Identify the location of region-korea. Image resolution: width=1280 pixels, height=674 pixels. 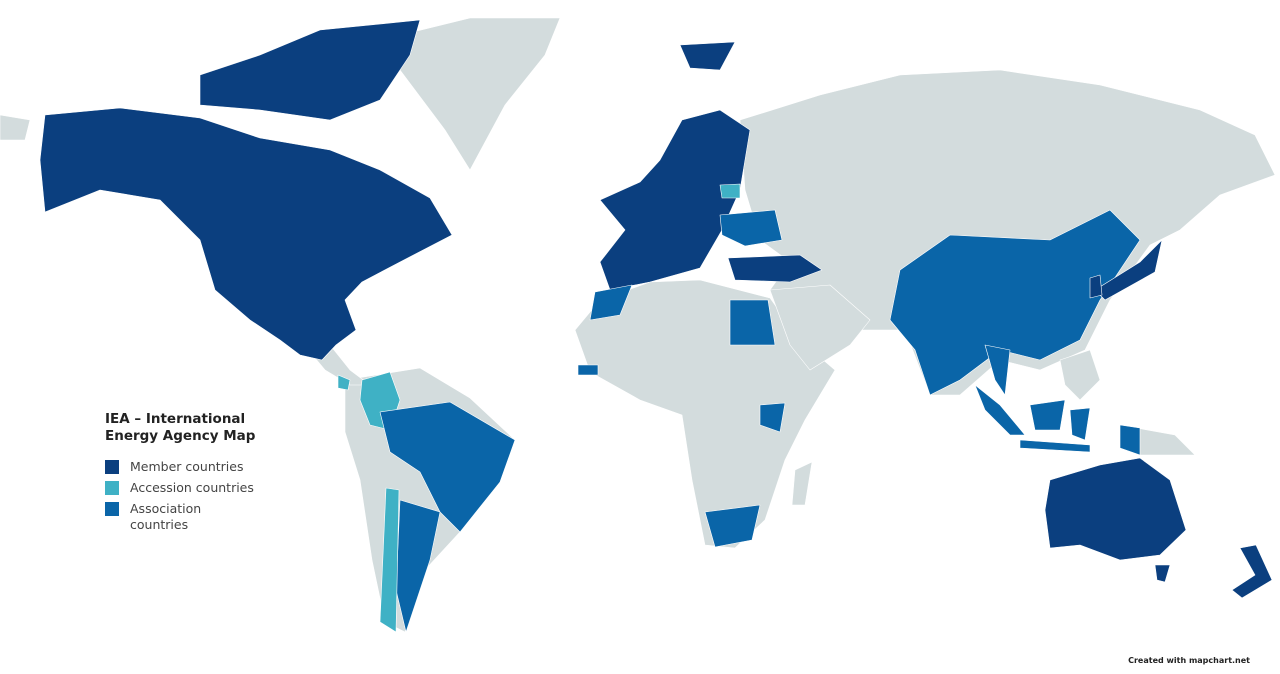
(1096, 286).